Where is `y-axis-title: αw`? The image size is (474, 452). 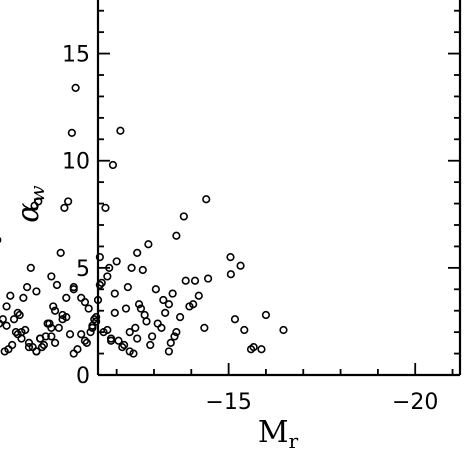
y-axis-title: αw is located at coordinates (30, 203).